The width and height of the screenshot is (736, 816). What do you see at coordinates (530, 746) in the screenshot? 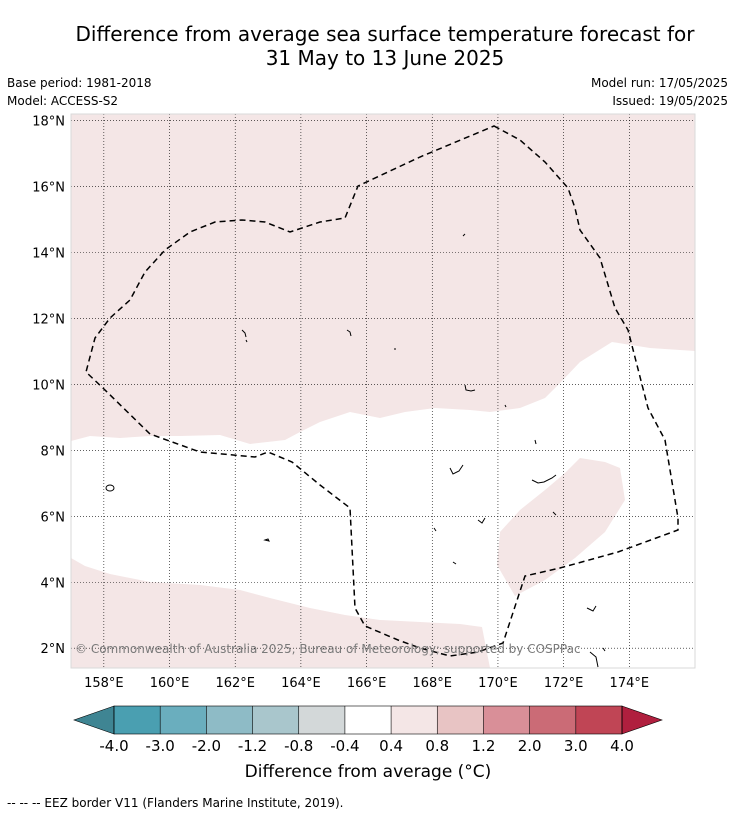
I see `colorbar-tick-label: 2.0` at bounding box center [530, 746].